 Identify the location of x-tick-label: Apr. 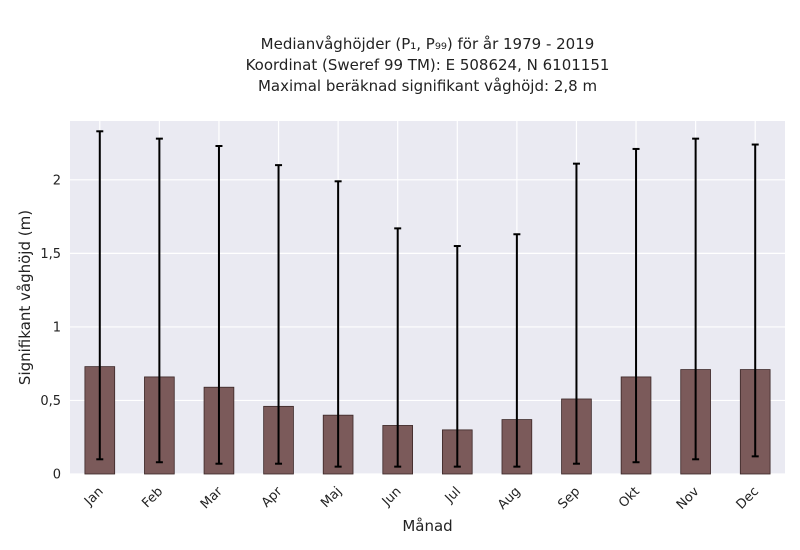
(272, 497).